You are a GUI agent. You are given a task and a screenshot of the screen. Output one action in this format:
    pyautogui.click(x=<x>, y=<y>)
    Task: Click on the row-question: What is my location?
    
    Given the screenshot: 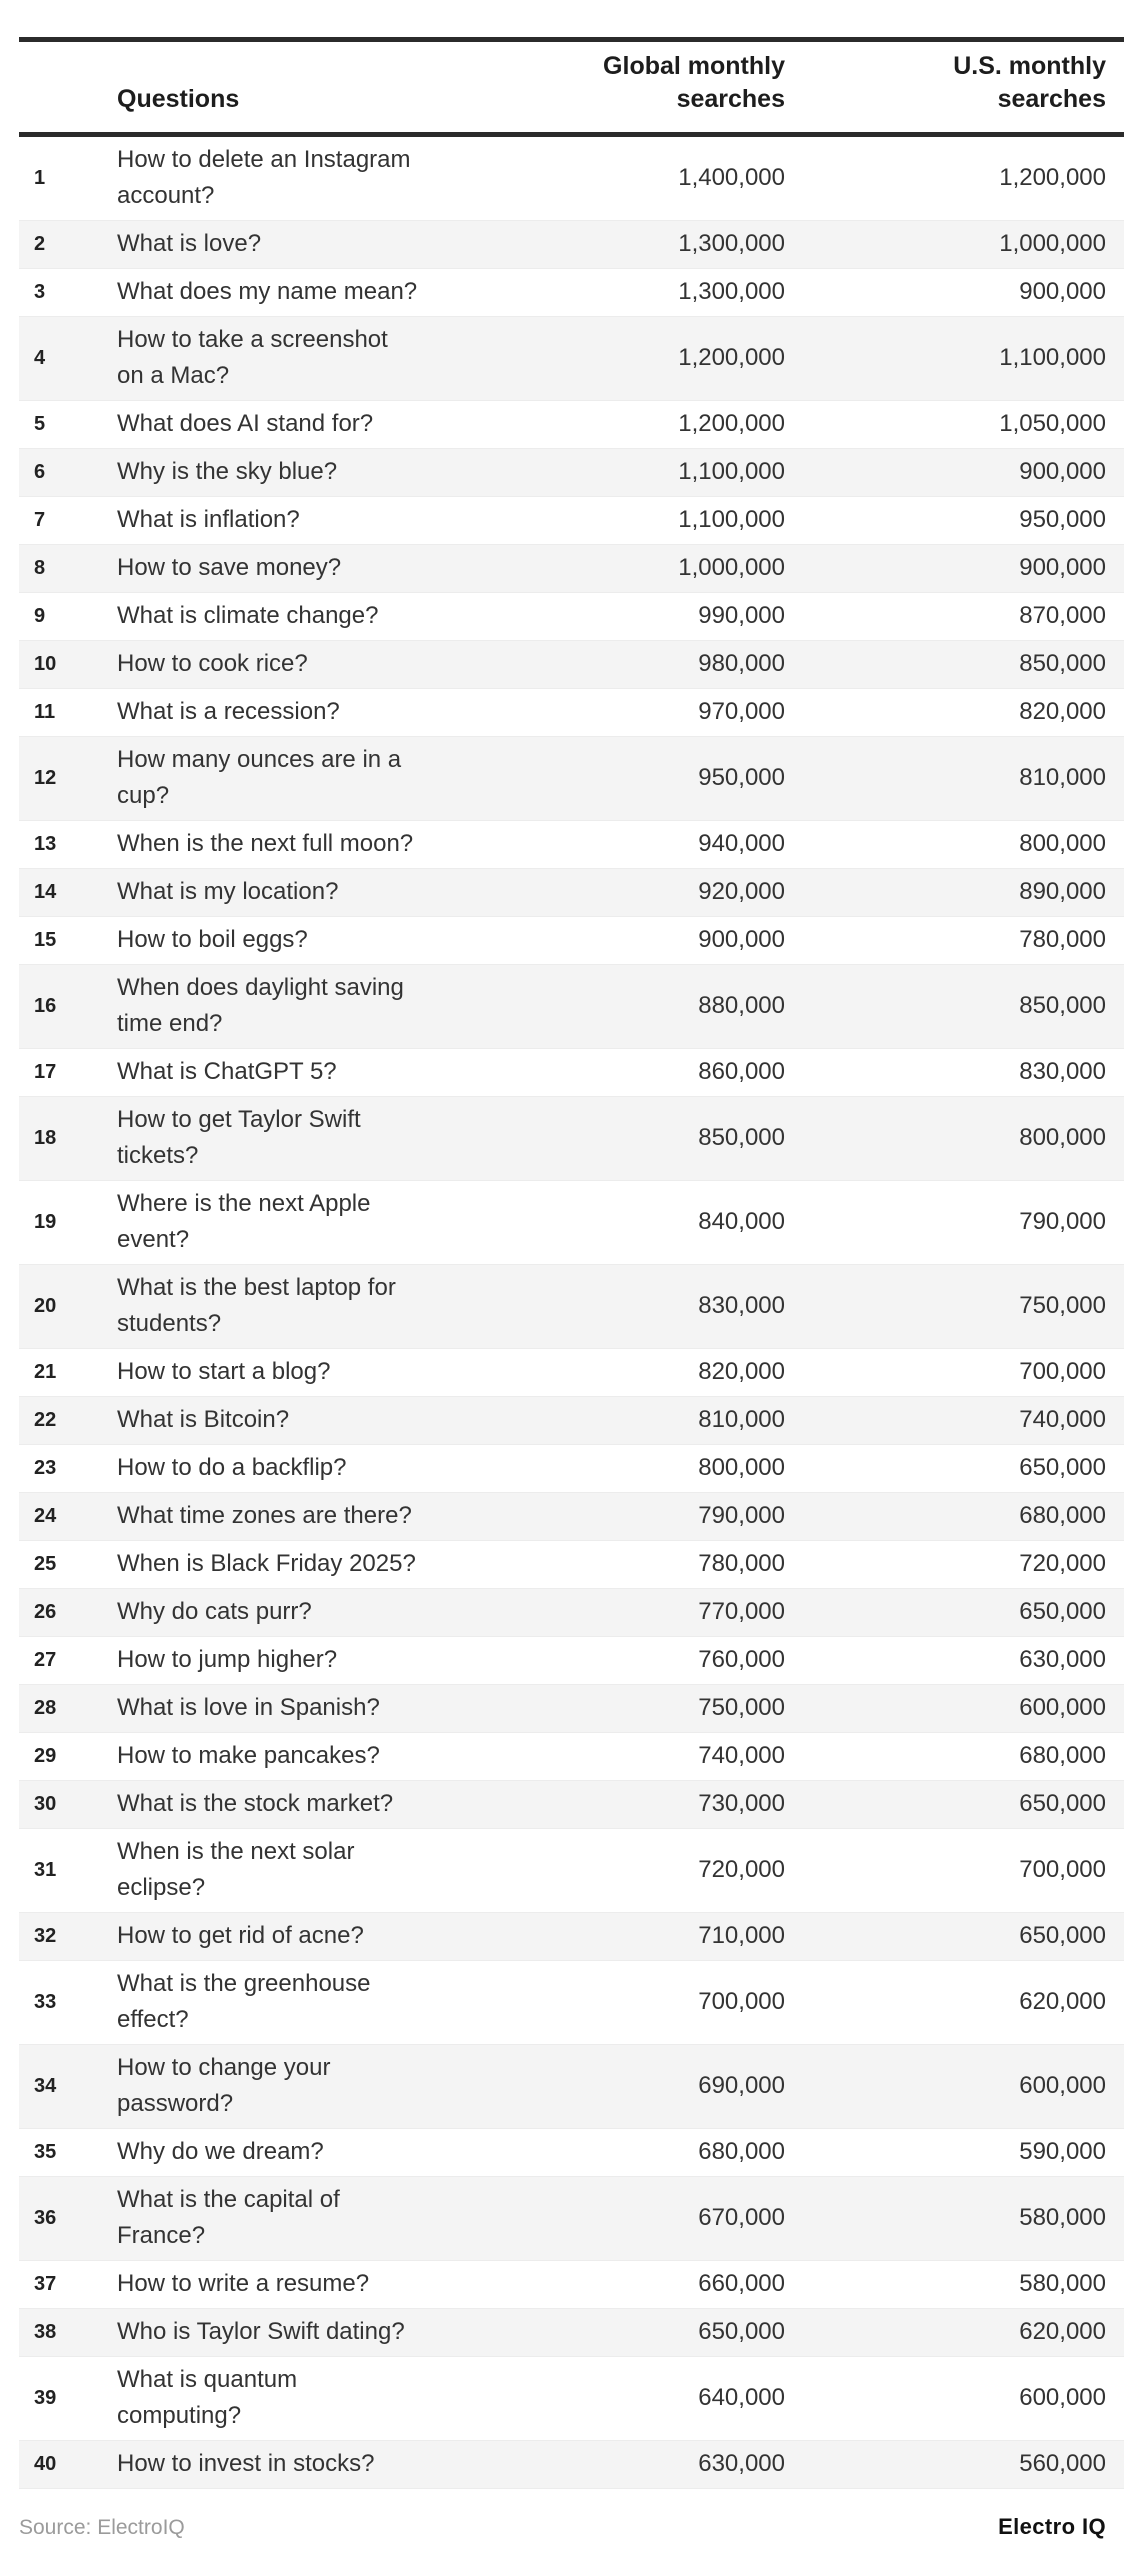 What is the action you would take?
    pyautogui.click(x=347, y=892)
    